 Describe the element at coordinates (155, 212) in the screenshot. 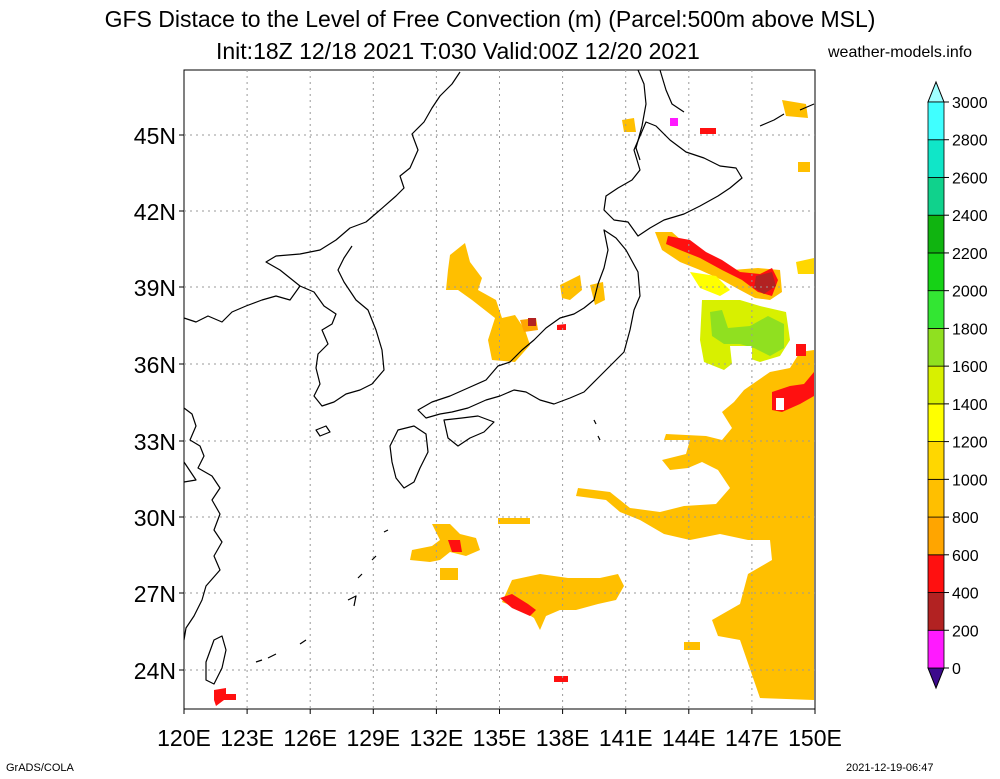

I see `lat-tick-label: 42N` at that location.